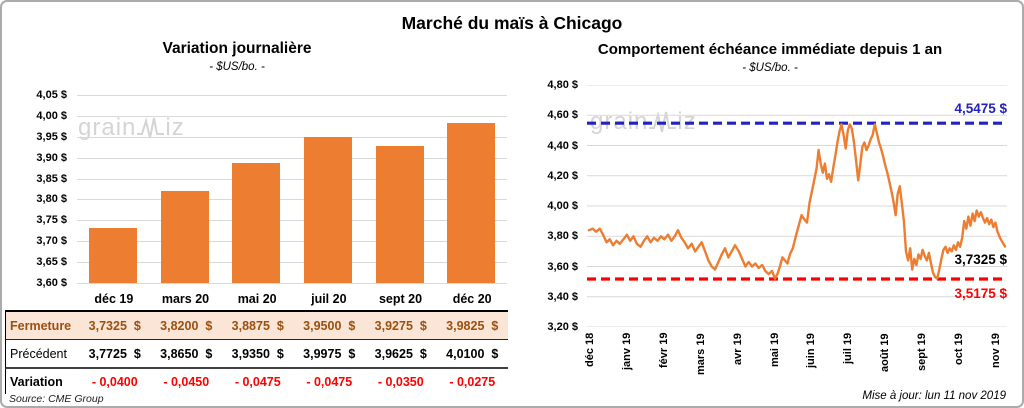  Describe the element at coordinates (237, 48) in the screenshot. I see `bar-chart-title: Variation journalière` at that location.